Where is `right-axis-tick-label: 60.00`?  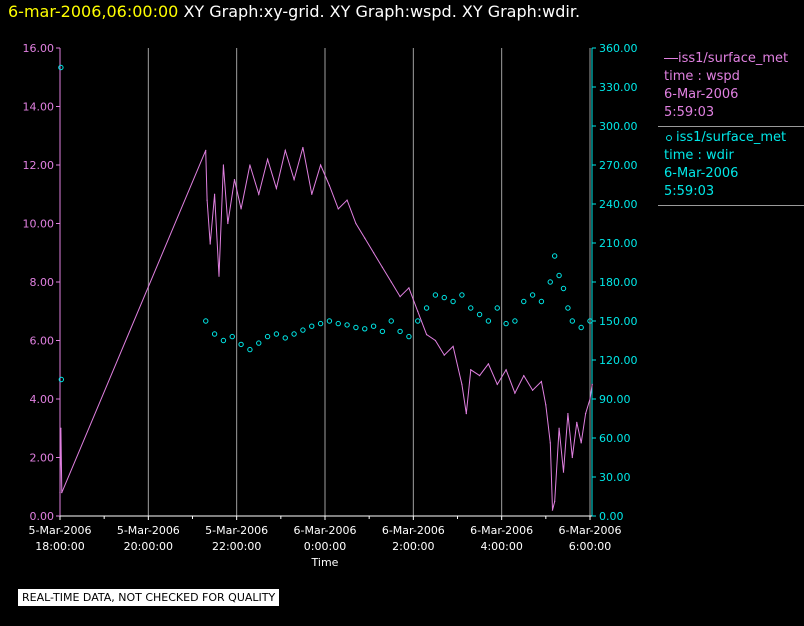 right-axis-tick-label: 60.00 is located at coordinates (615, 438).